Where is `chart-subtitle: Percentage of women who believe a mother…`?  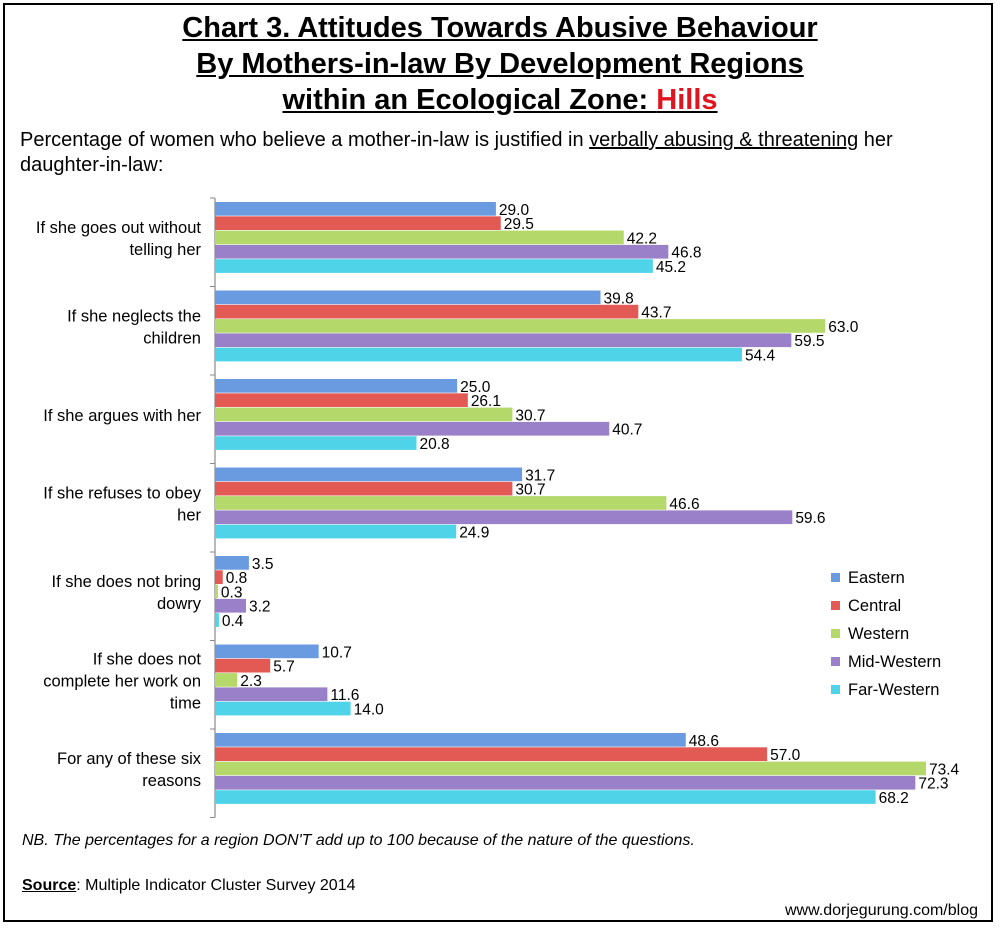
chart-subtitle: Percentage of women who believe a mother… is located at coordinates (495, 153).